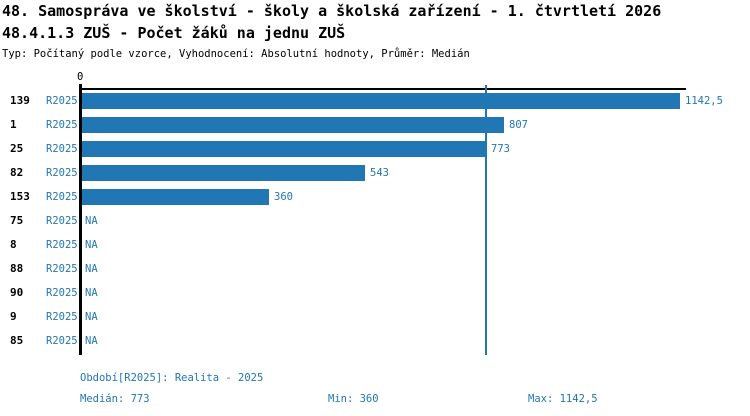 Image resolution: width=750 pixels, height=416 pixels. I want to click on row-category-label: 139, so click(20, 100).